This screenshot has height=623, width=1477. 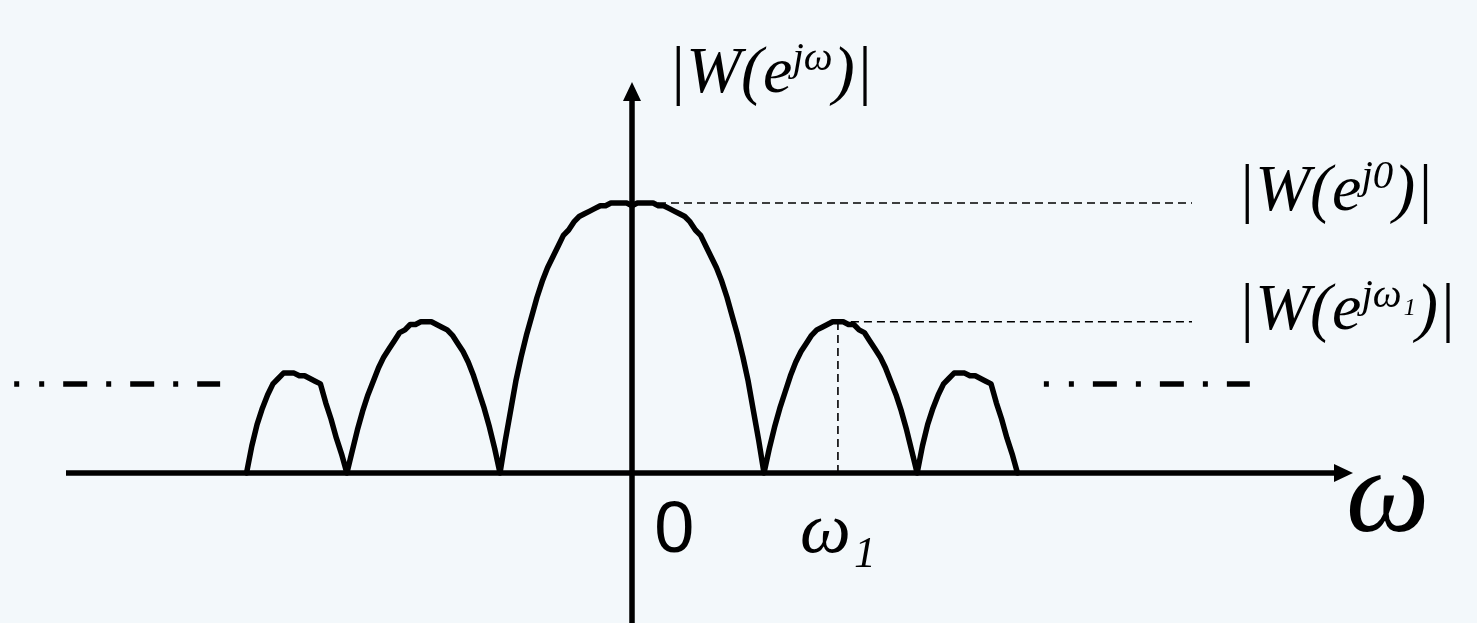 I want to click on x-axis-title: ω, so click(x=1388, y=491).